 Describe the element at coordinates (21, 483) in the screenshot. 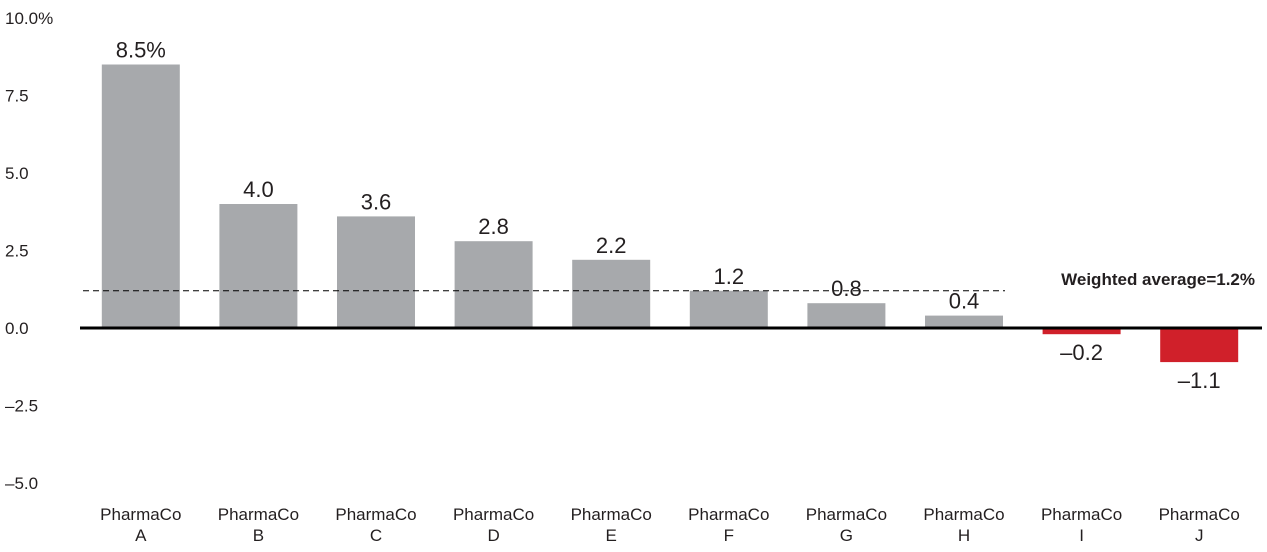

I see `y-tick-label: –5.0` at that location.